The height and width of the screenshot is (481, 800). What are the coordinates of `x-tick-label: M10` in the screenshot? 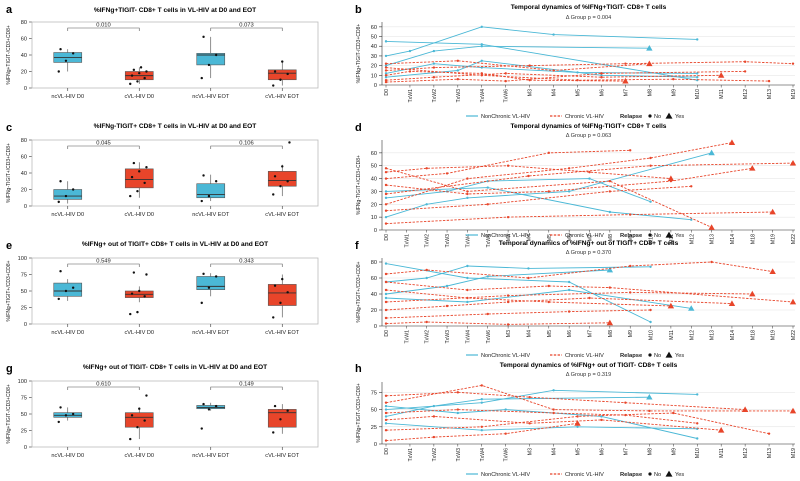 It's located at (698, 94).